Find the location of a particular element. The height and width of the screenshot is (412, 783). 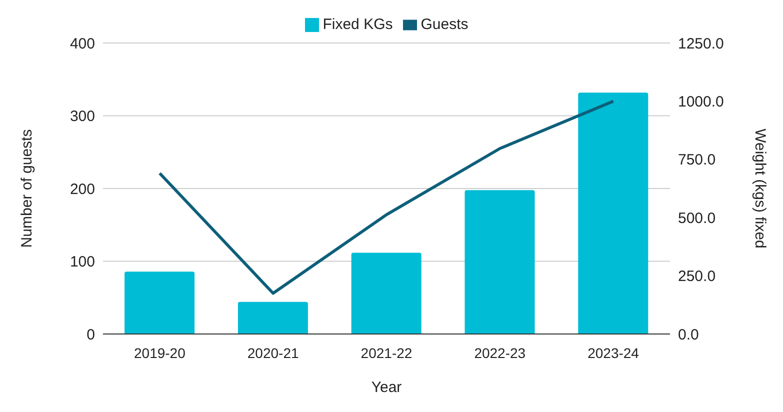

y-tick-label: 400 is located at coordinates (82, 43).